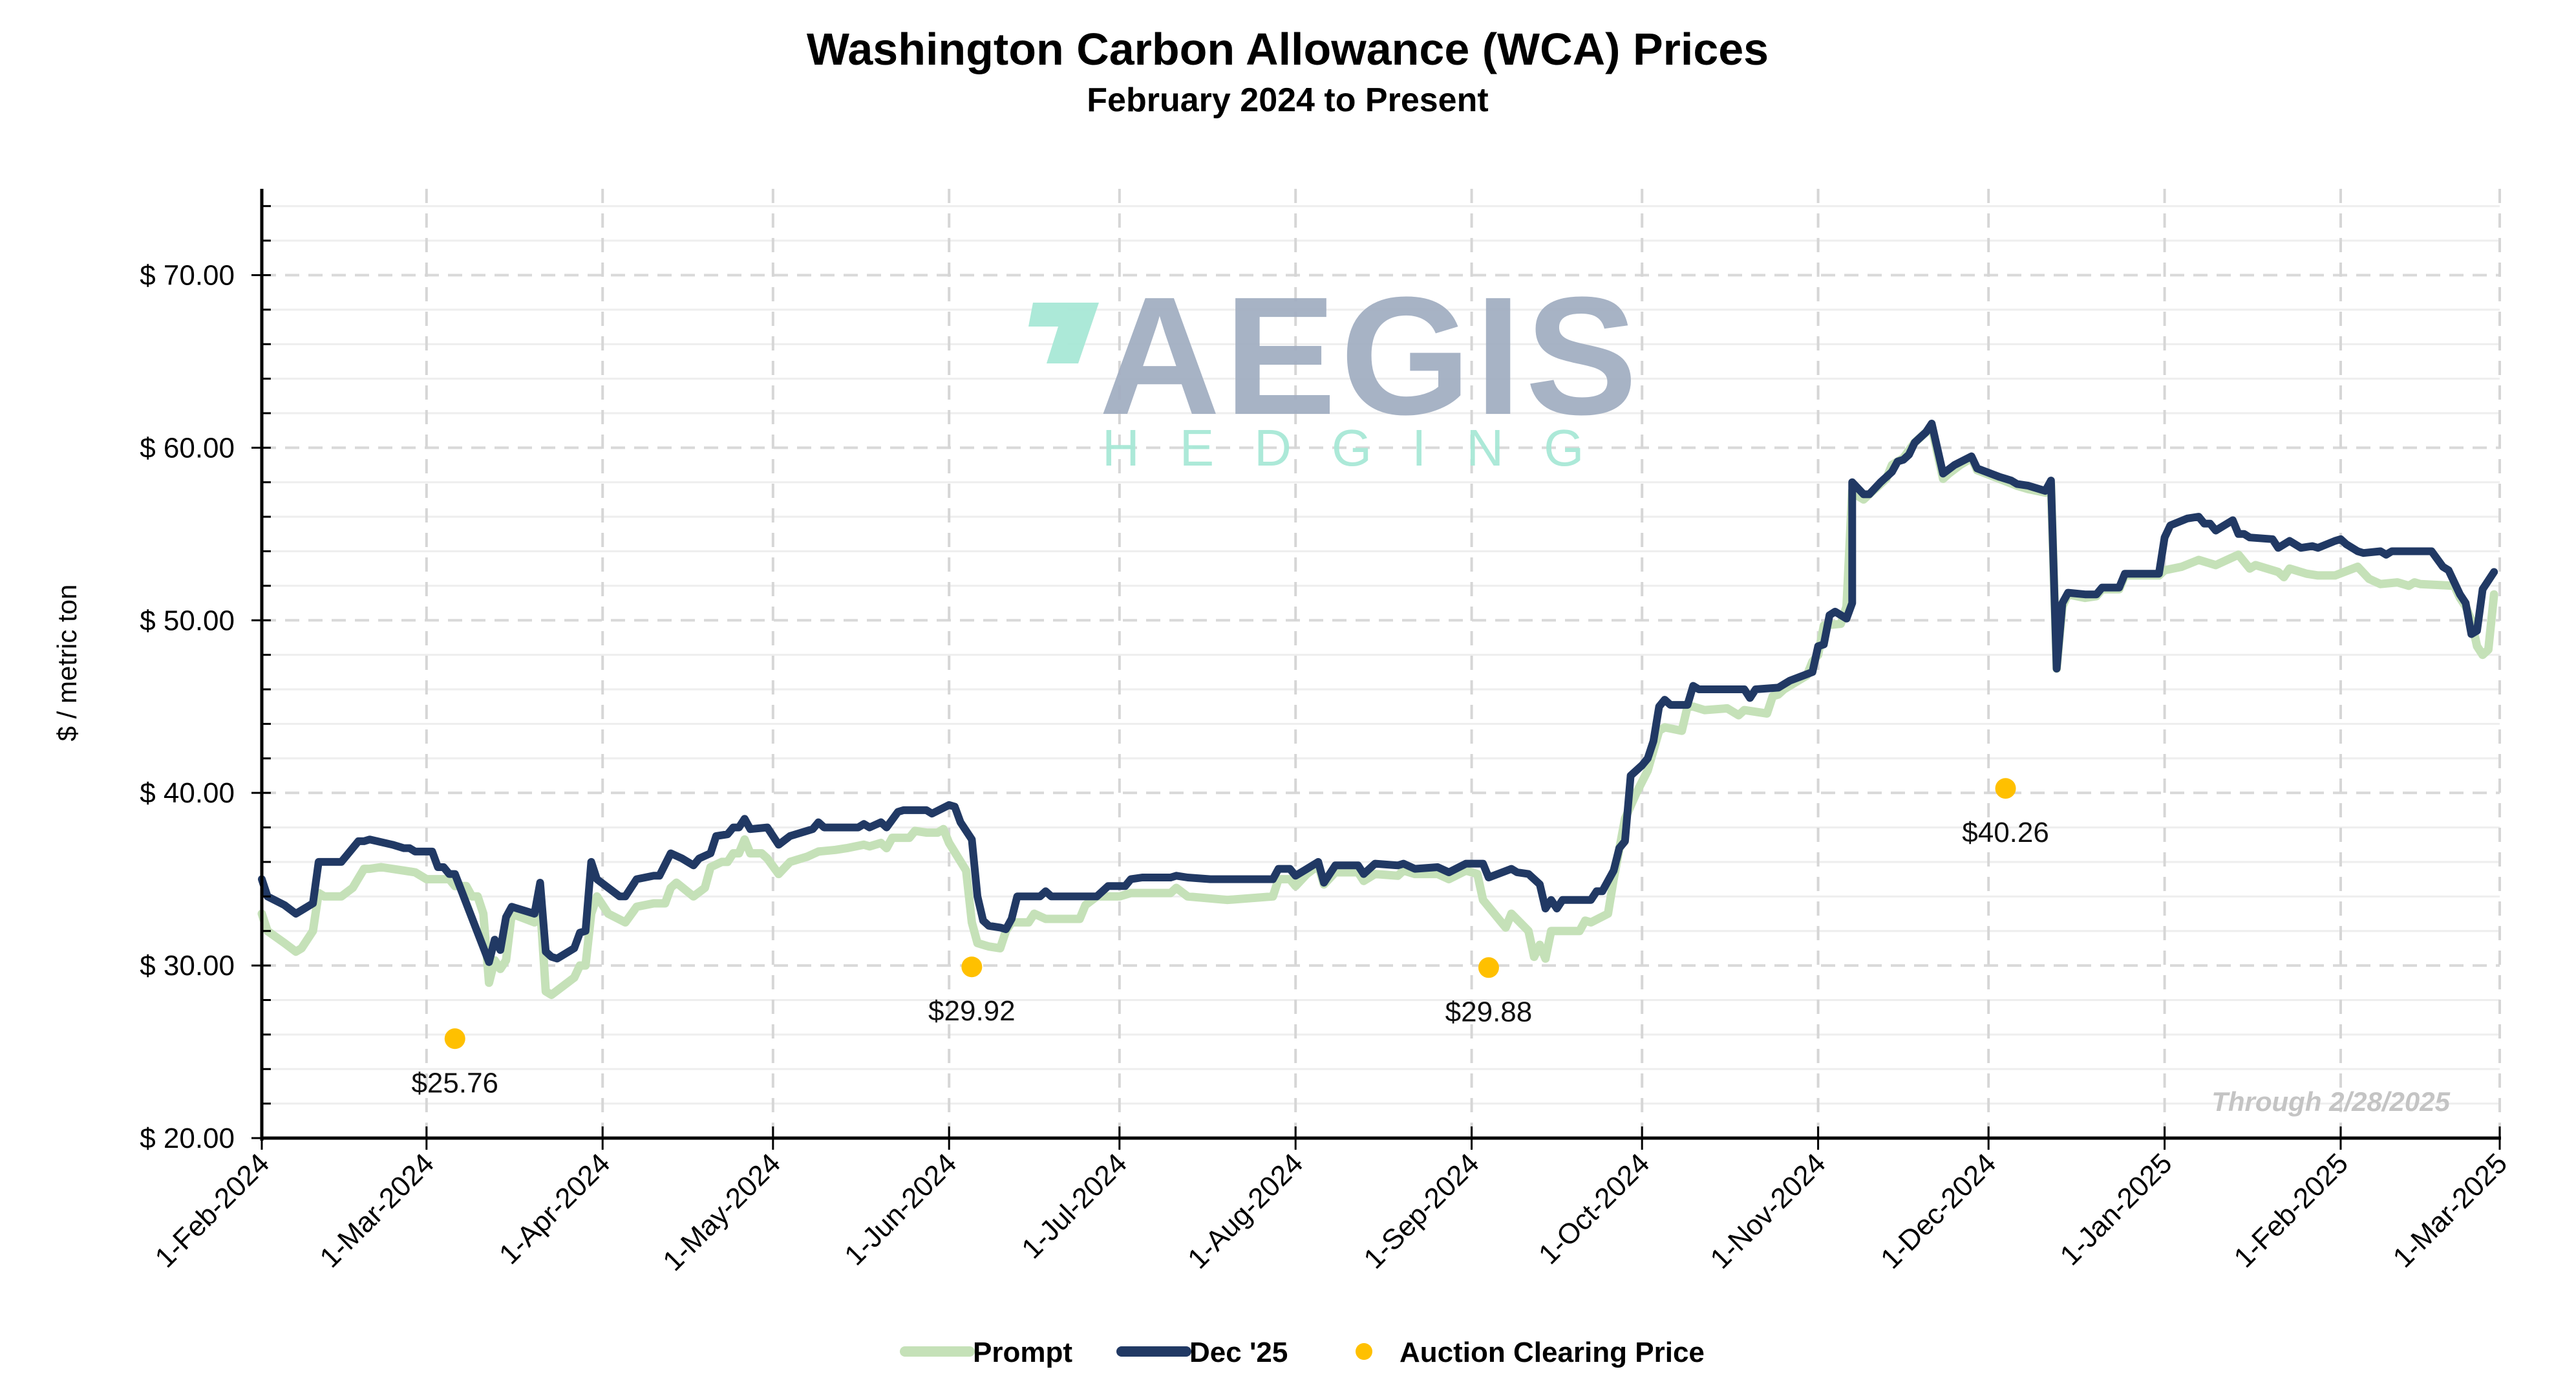 This screenshot has height=1378, width=2576. I want to click on legend-label-prompt: Prompt, so click(1022, 1352).